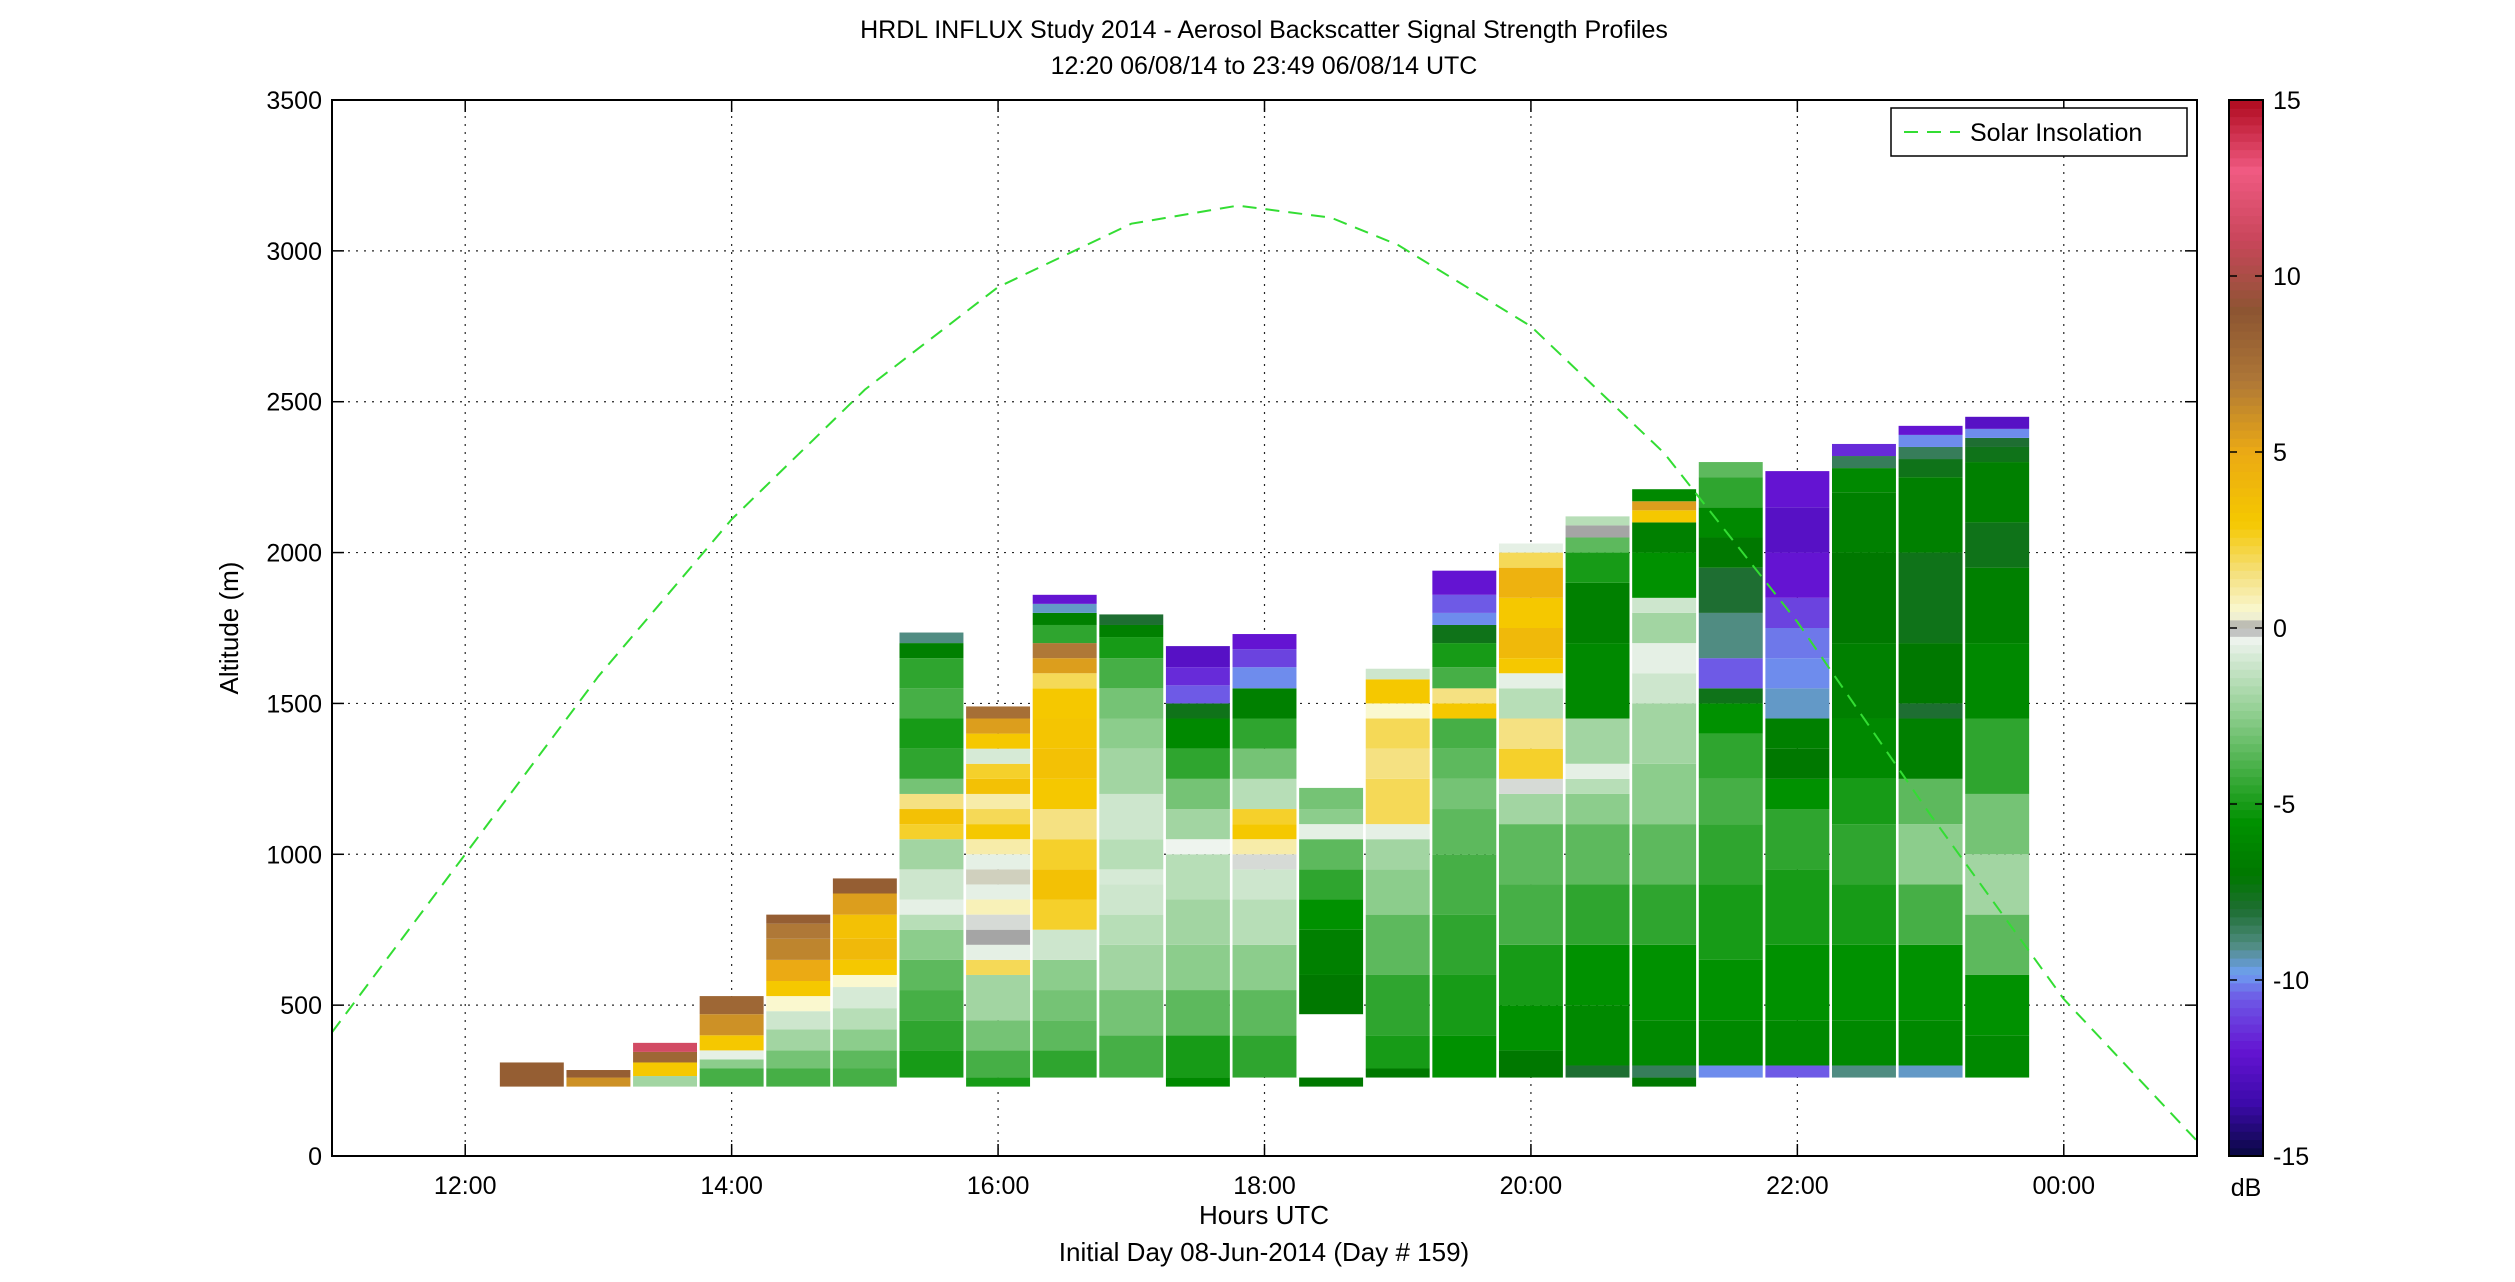  Describe the element at coordinates (2246, 628) in the screenshot. I see `colorbar` at that location.